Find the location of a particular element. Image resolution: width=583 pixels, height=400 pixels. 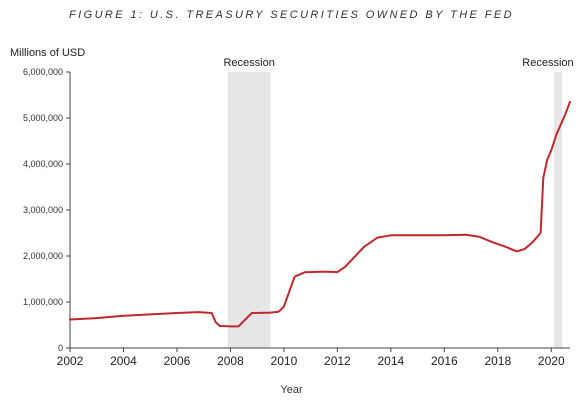

y-tick-label: 2,000,000 is located at coordinates (43, 256).